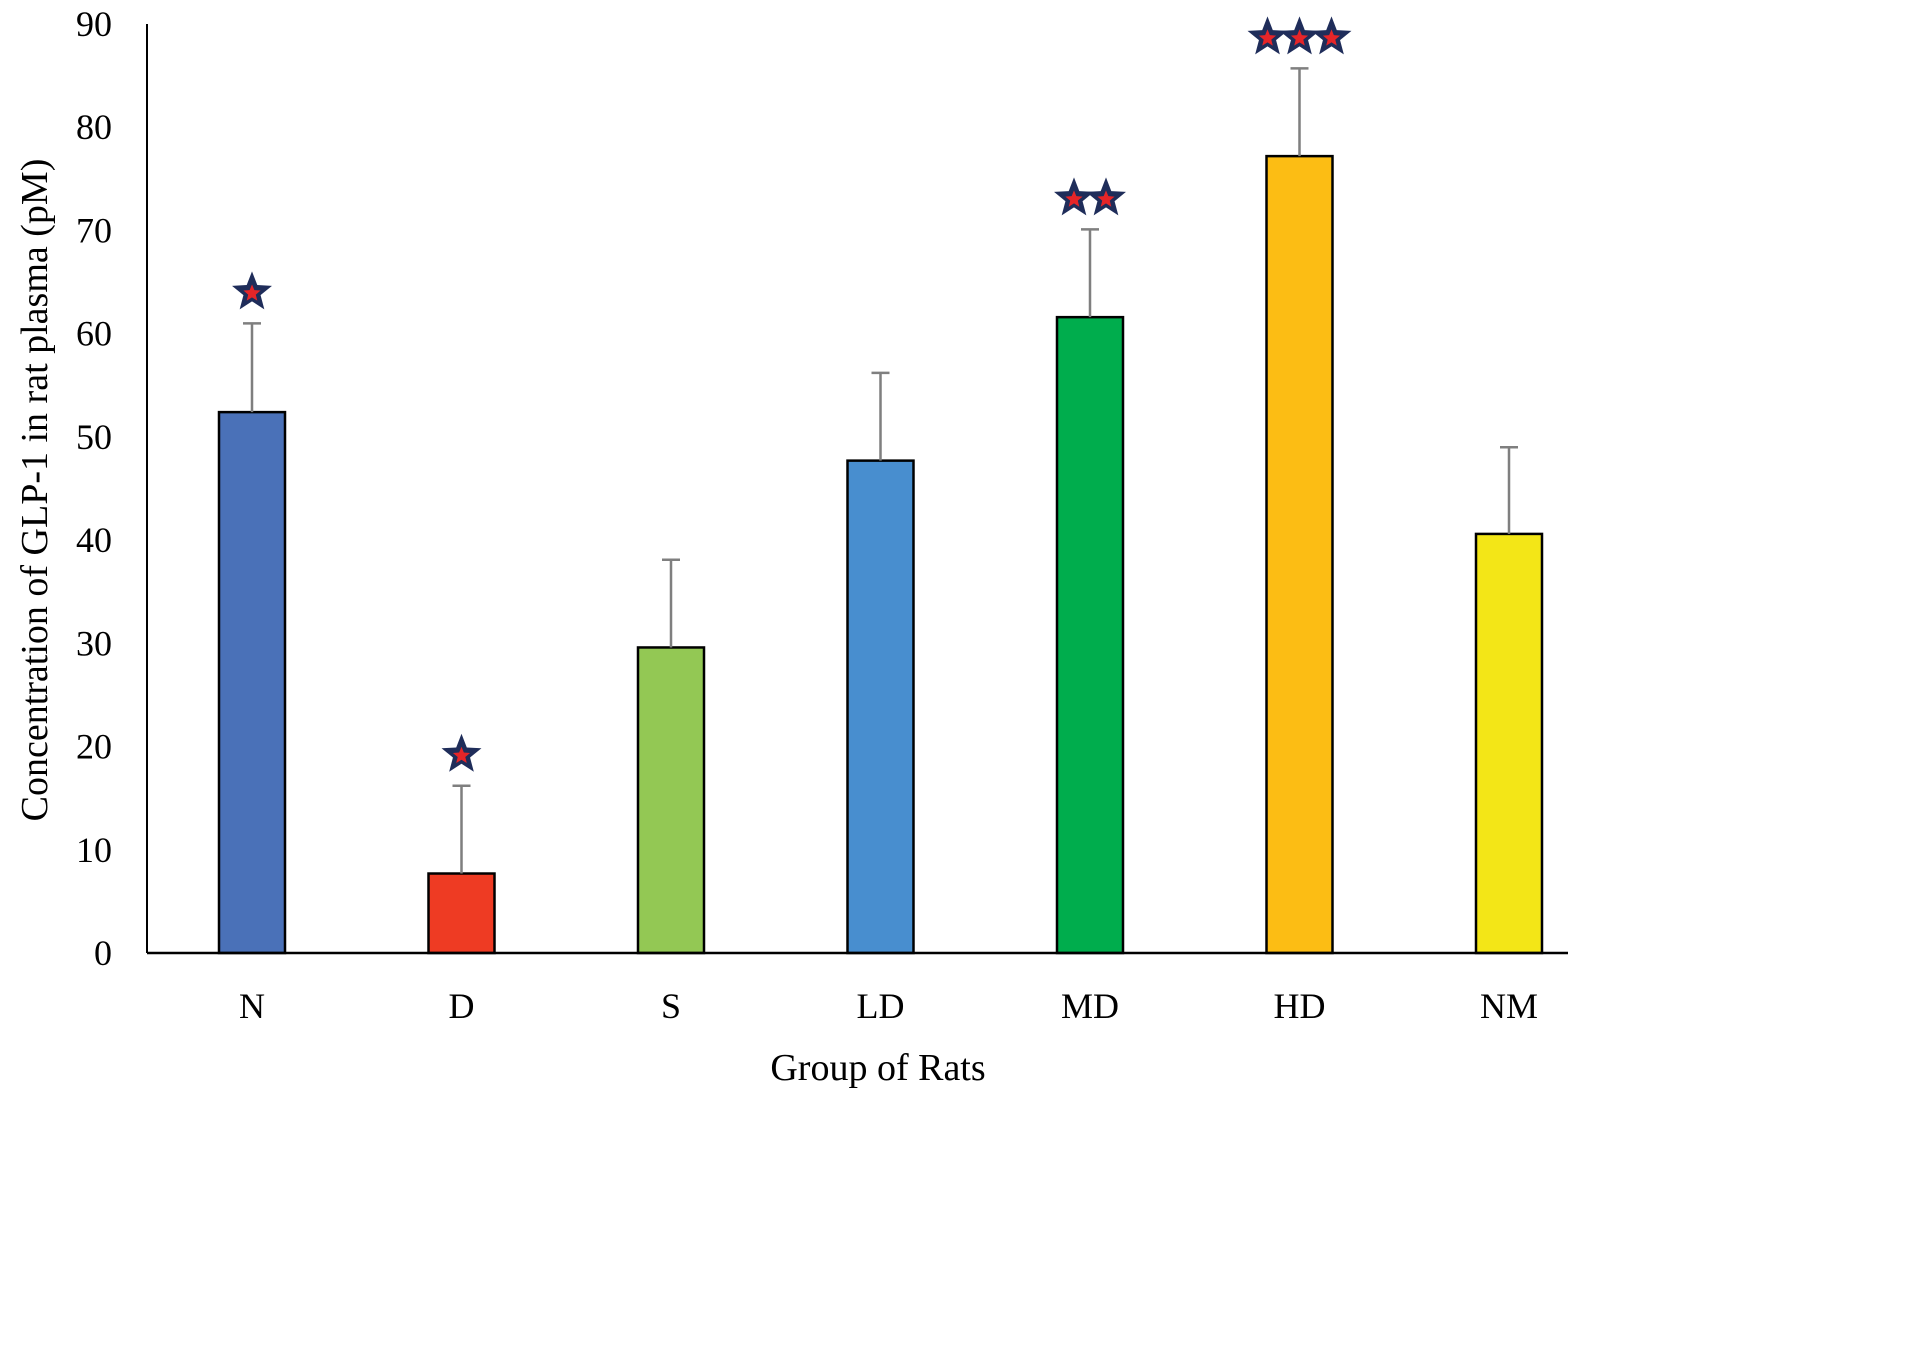 The width and height of the screenshot is (1913, 1346). I want to click on y-tick-labels: 0 10 20 30 40 50 60 70 80 90, so click(94, 488).